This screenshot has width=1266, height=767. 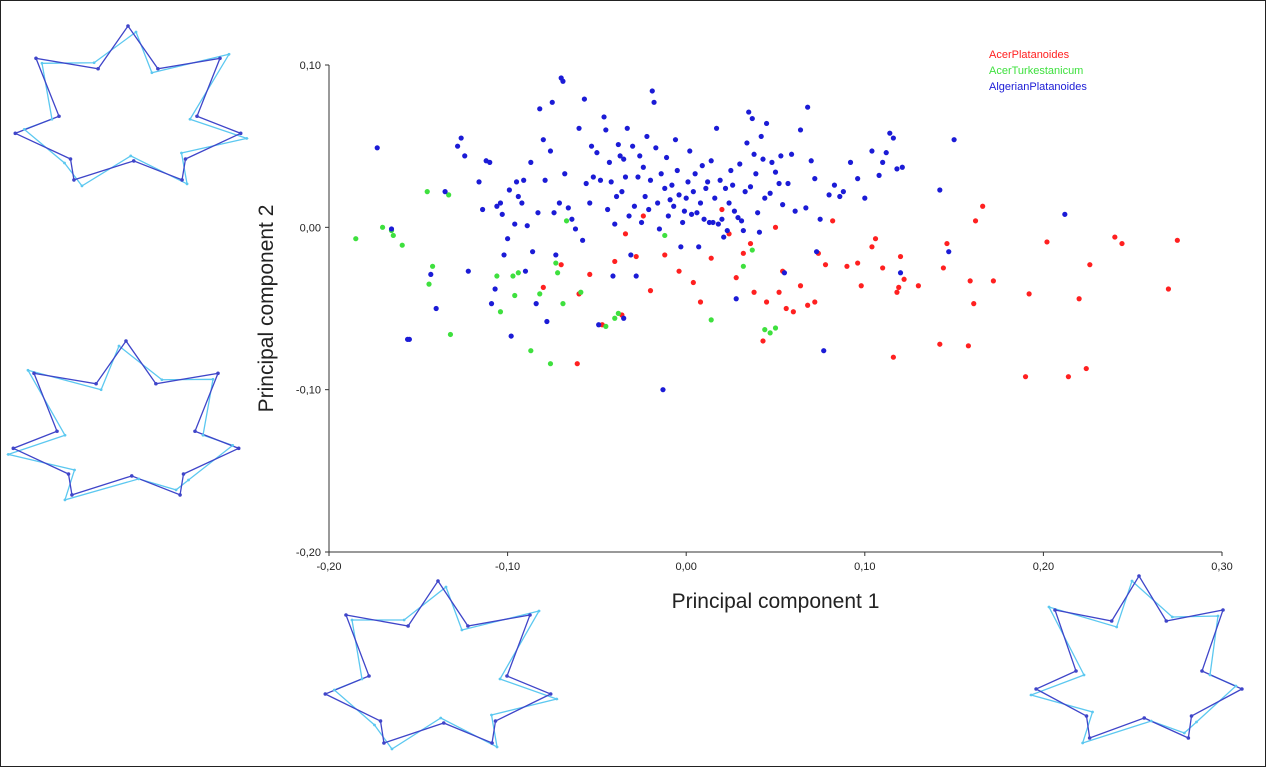 I want to click on x-axis-title: Principal component 1, so click(x=776, y=601).